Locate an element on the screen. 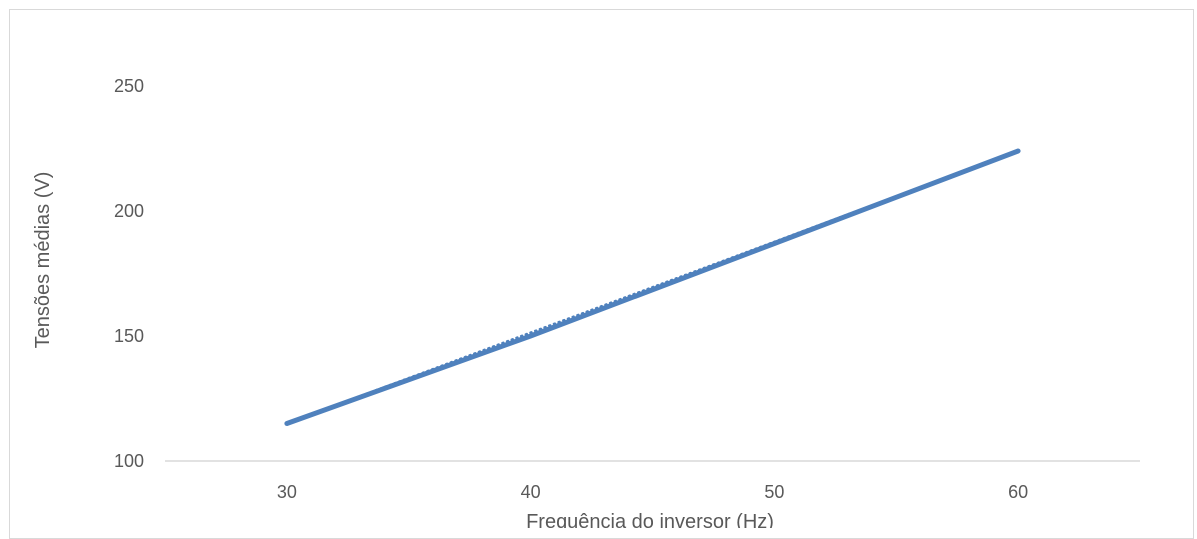 This screenshot has width=1197, height=539. x-tick-label: 30 is located at coordinates (287, 492).